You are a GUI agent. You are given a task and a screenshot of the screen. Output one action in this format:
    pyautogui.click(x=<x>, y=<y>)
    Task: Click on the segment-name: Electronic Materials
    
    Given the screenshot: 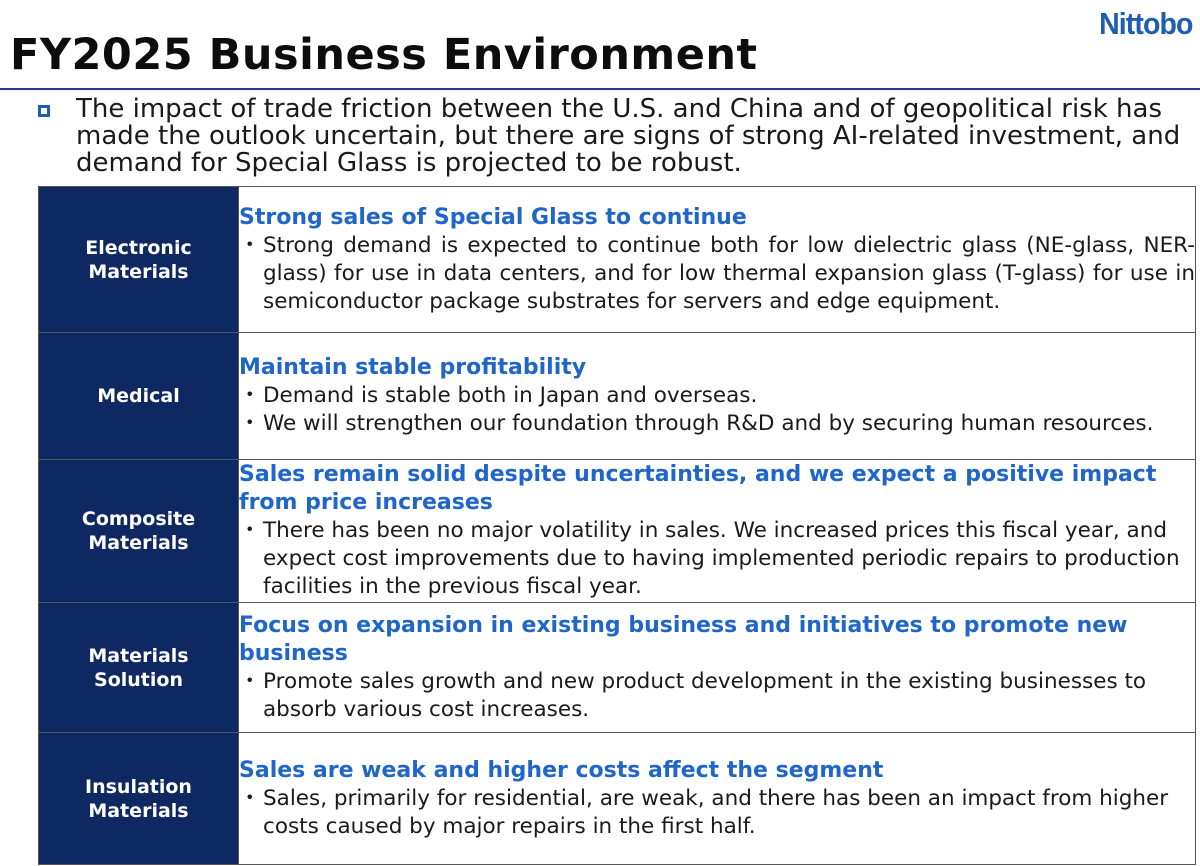 What is the action you would take?
    pyautogui.click(x=138, y=259)
    